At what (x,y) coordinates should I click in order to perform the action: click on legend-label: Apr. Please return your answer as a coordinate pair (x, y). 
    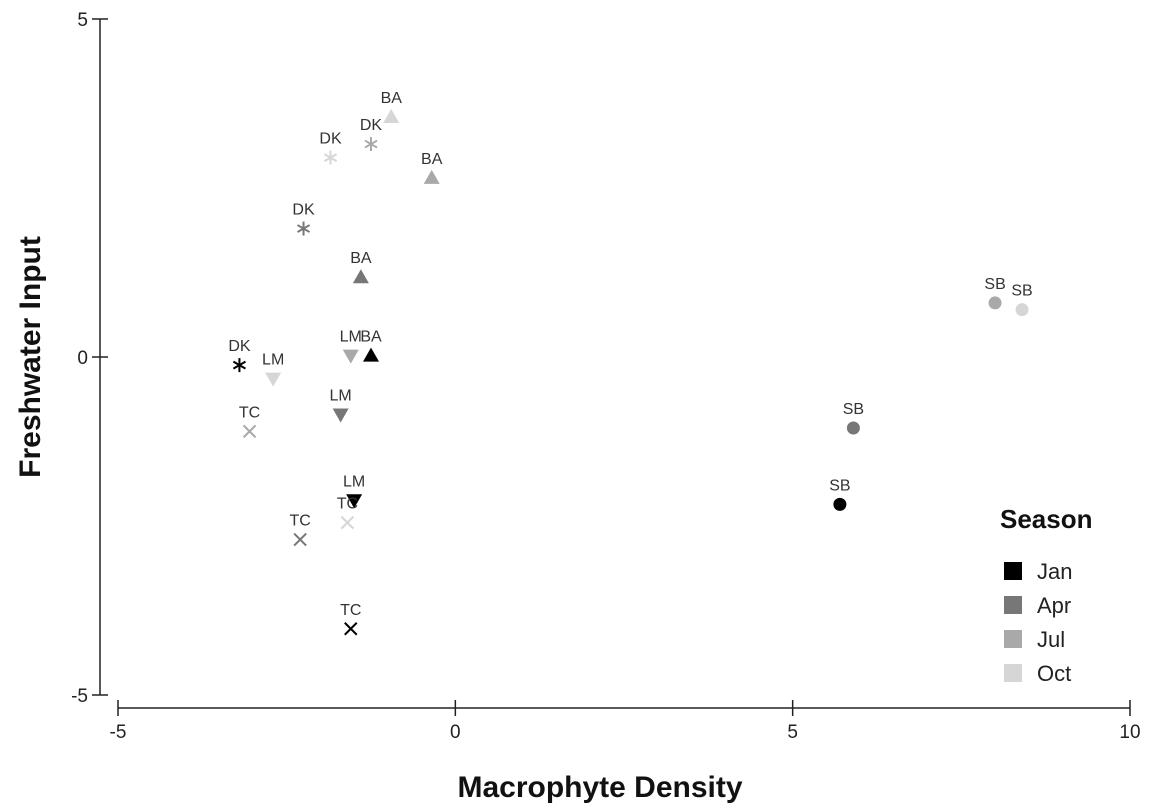
    Looking at the image, I should click on (1054, 605).